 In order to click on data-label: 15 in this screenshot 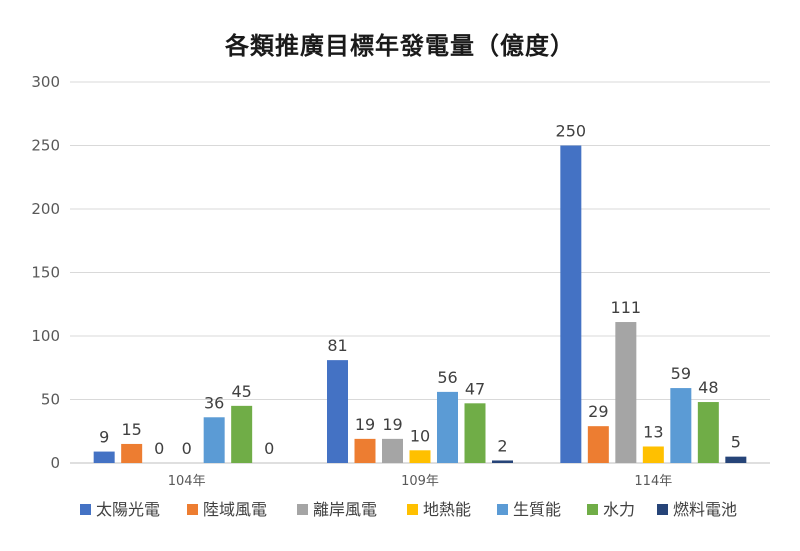, I will do `click(131, 429)`.